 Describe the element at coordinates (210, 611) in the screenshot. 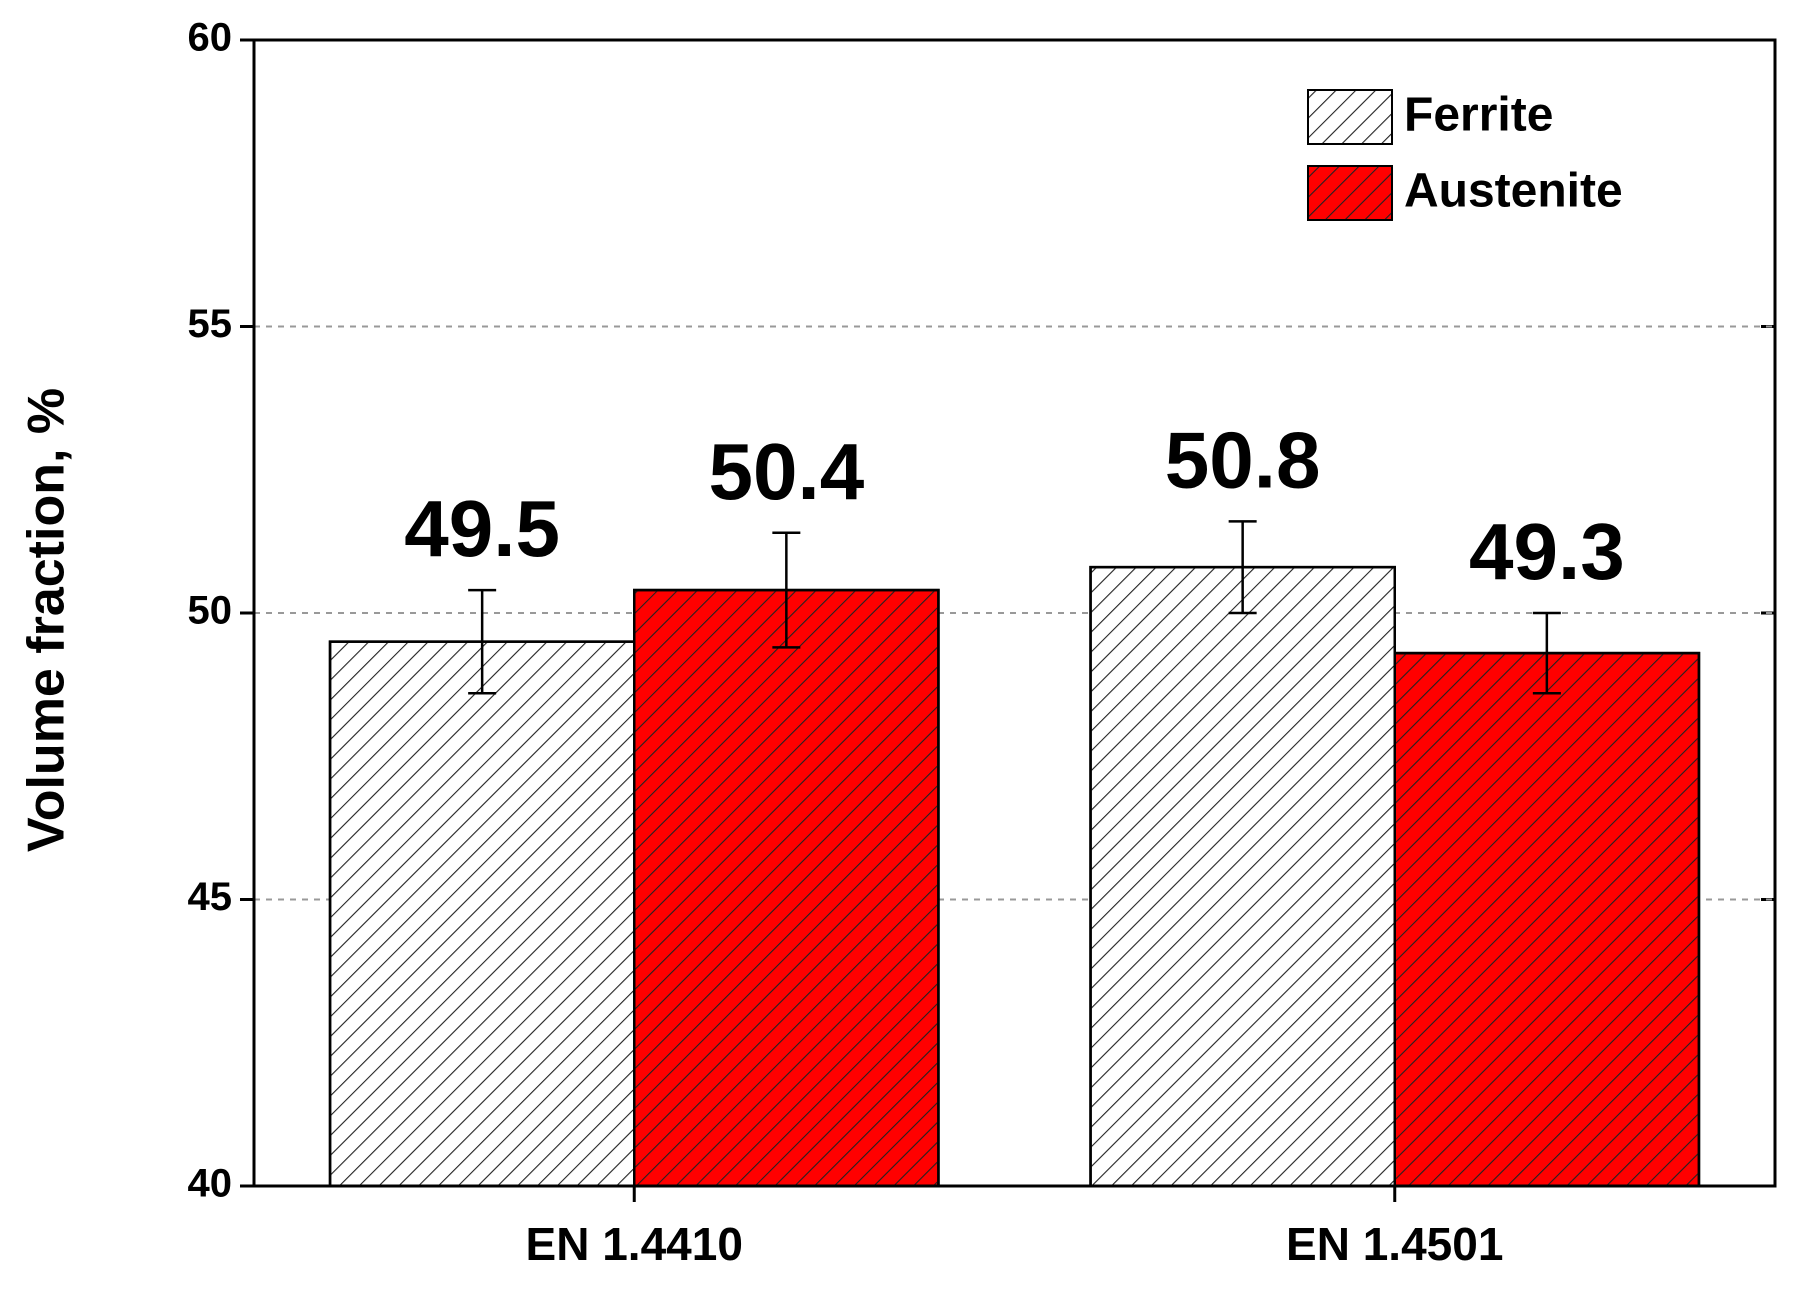

I see `y-tick-label: 50` at that location.